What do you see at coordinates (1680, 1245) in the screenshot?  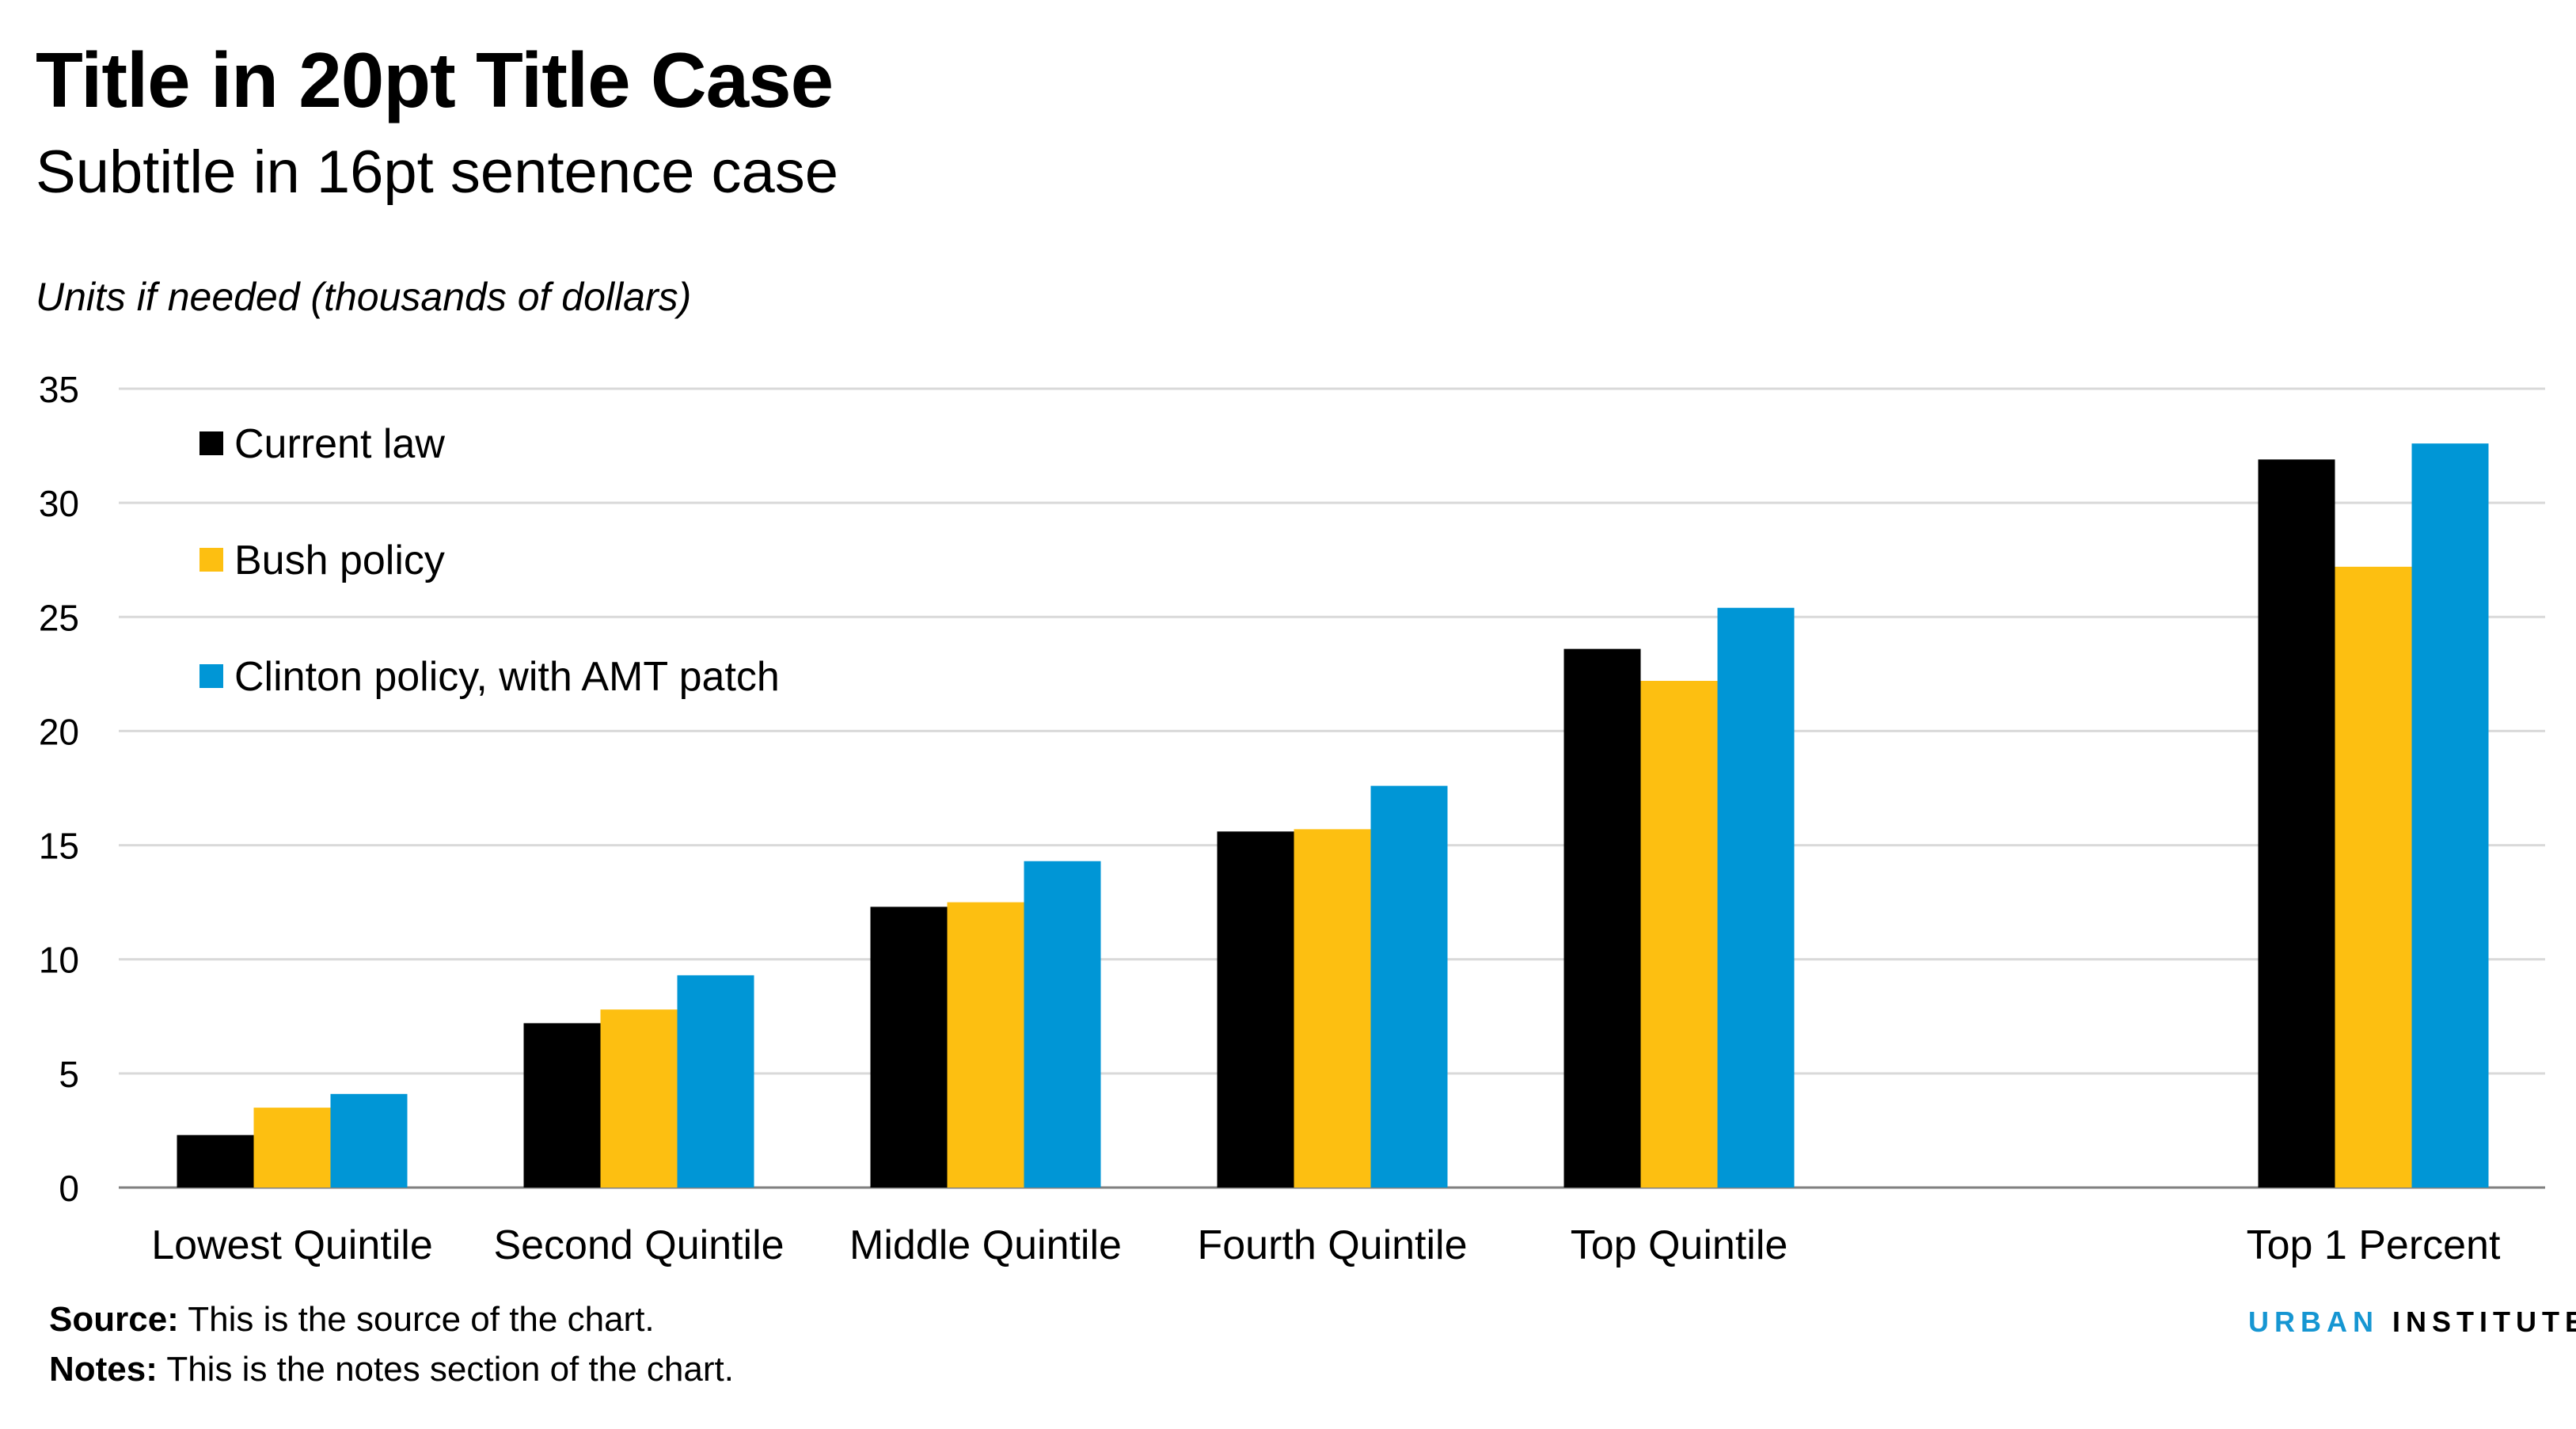 I see `x-tick-label: Top Quintile` at bounding box center [1680, 1245].